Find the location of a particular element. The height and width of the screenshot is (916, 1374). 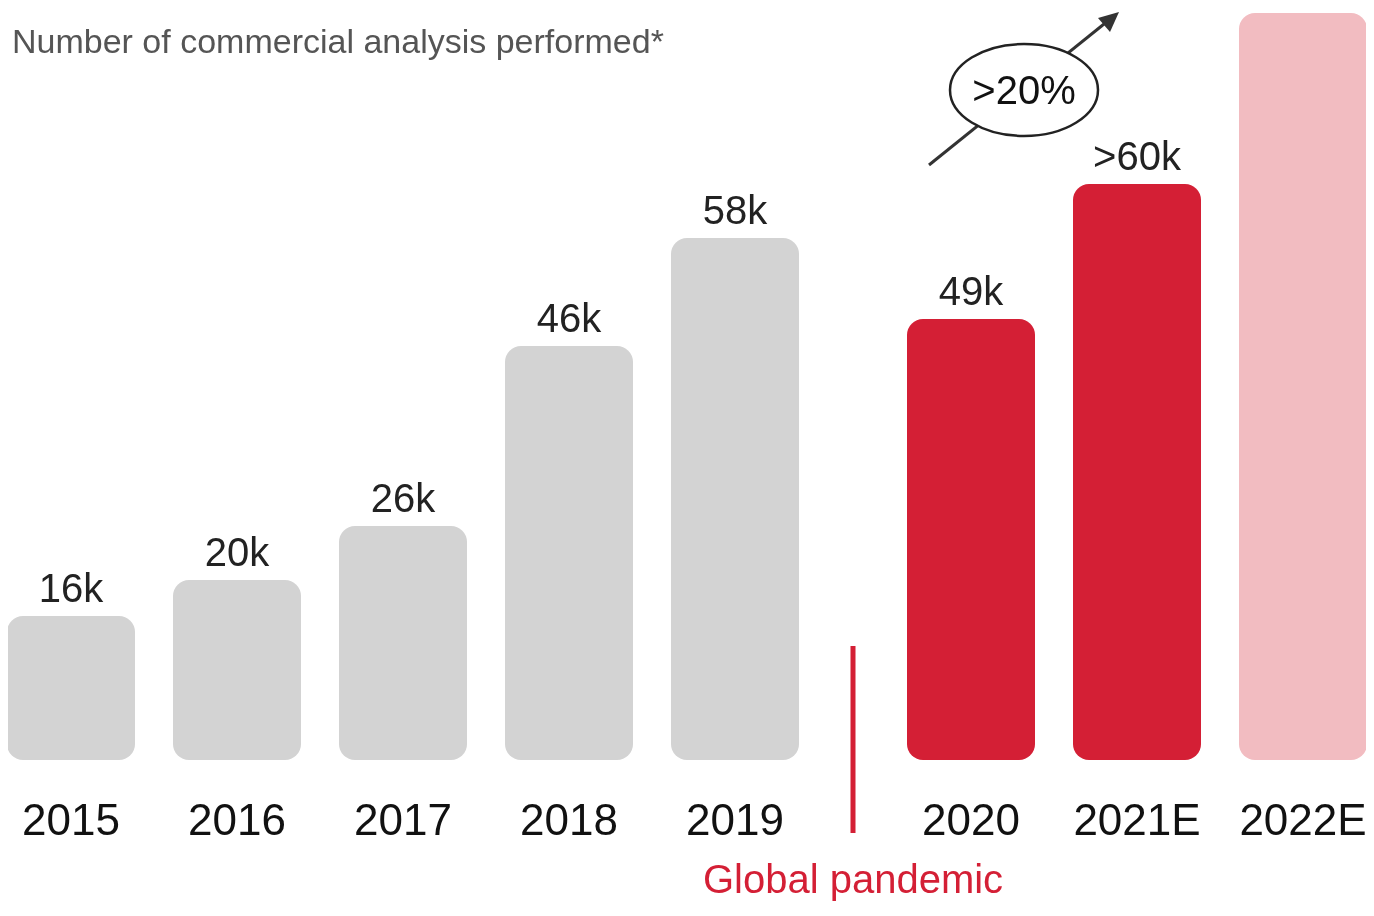

data-label: 49k is located at coordinates (971, 291).